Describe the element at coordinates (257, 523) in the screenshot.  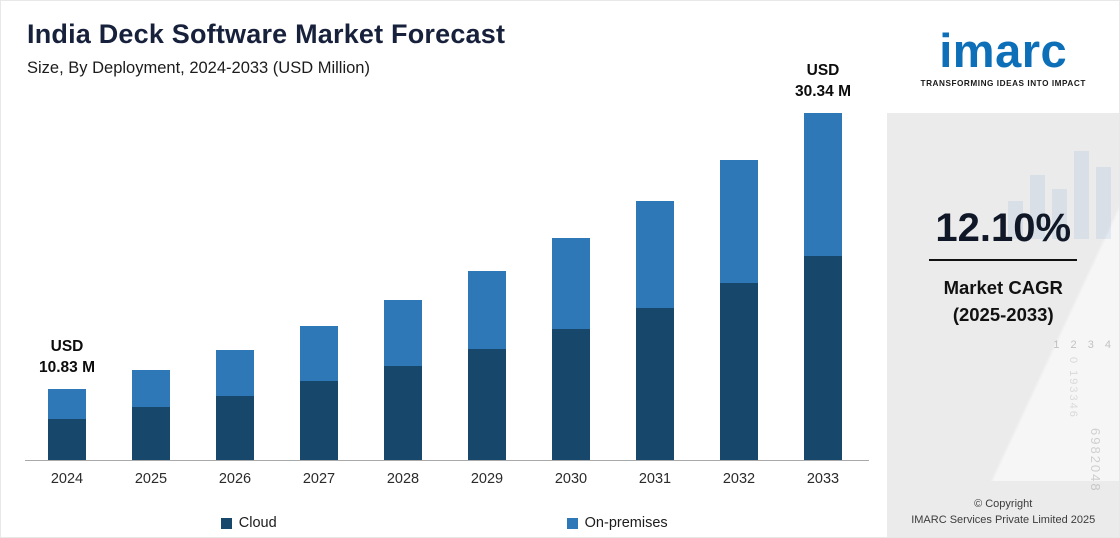
I see `legend-label: Cloud` at that location.